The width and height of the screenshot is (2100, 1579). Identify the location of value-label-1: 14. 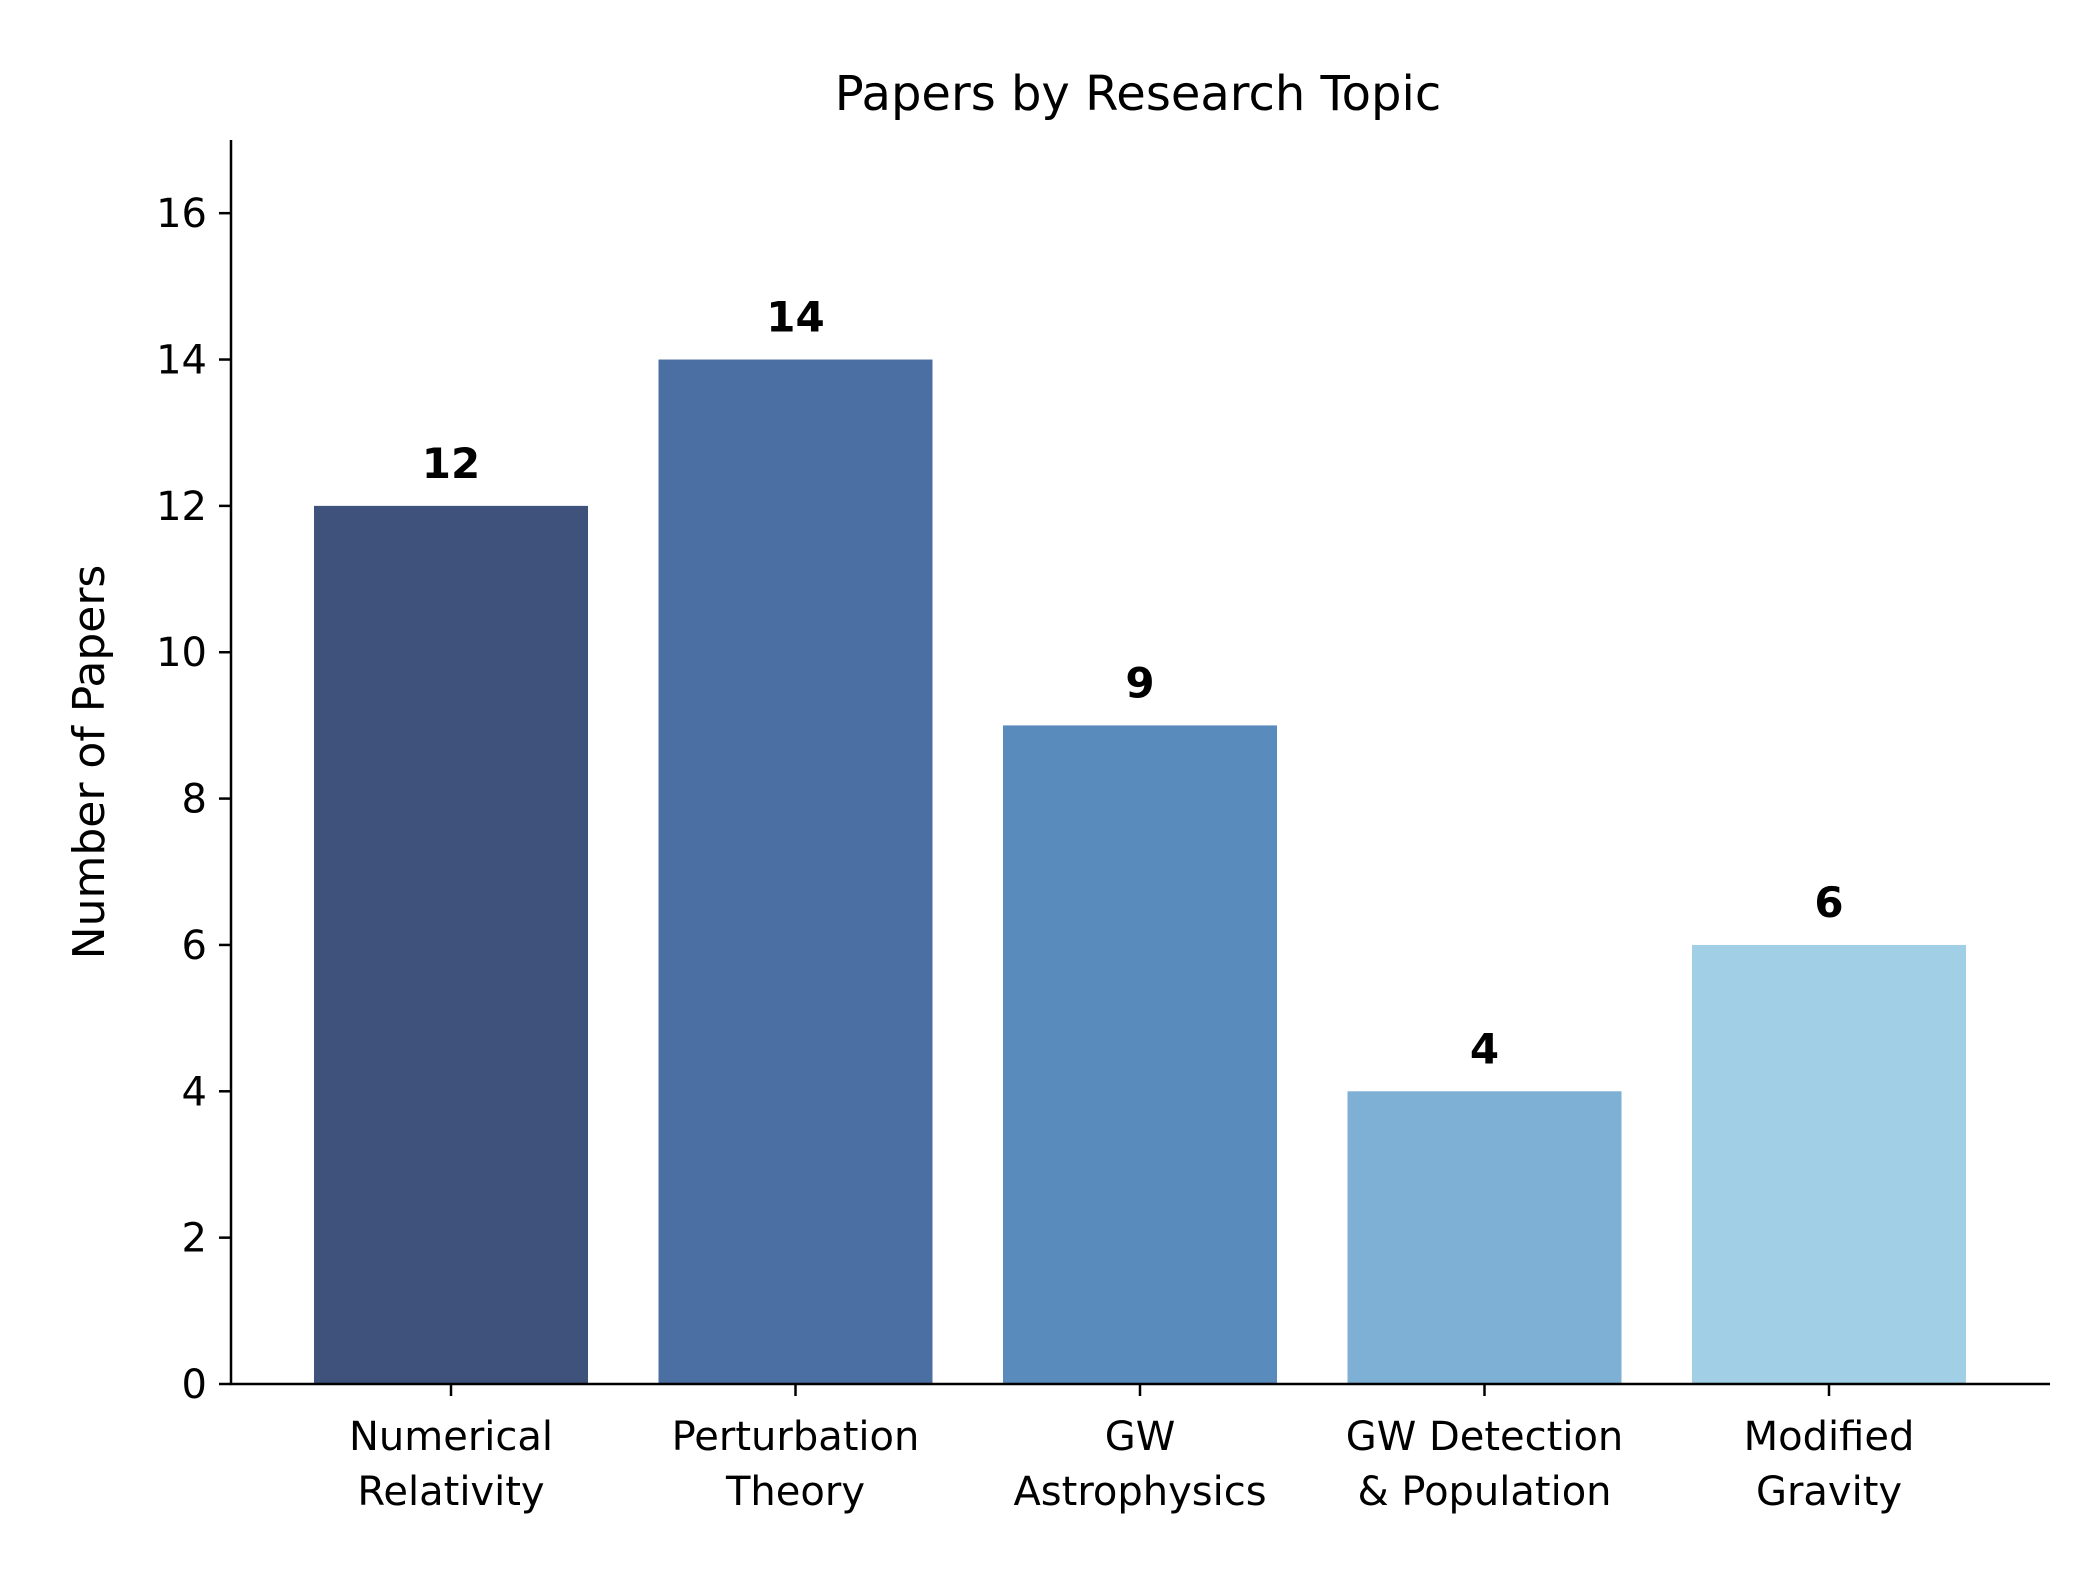
(795, 317).